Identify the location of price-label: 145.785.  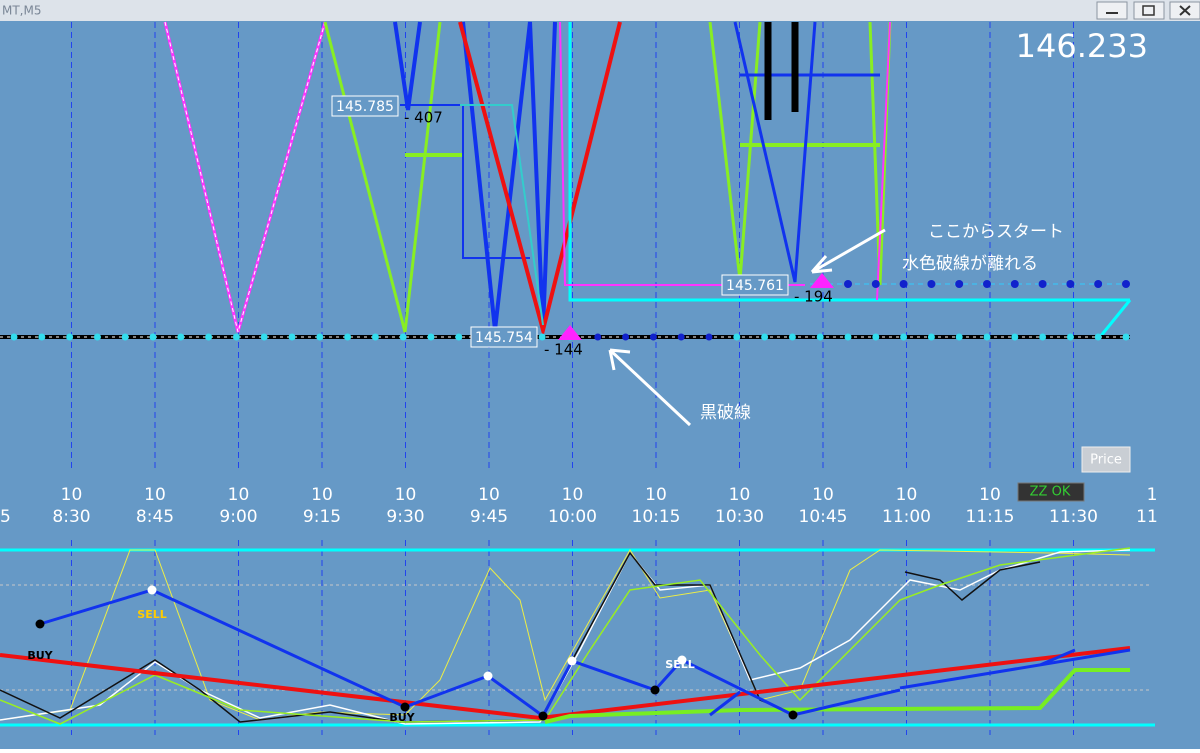
(365, 107).